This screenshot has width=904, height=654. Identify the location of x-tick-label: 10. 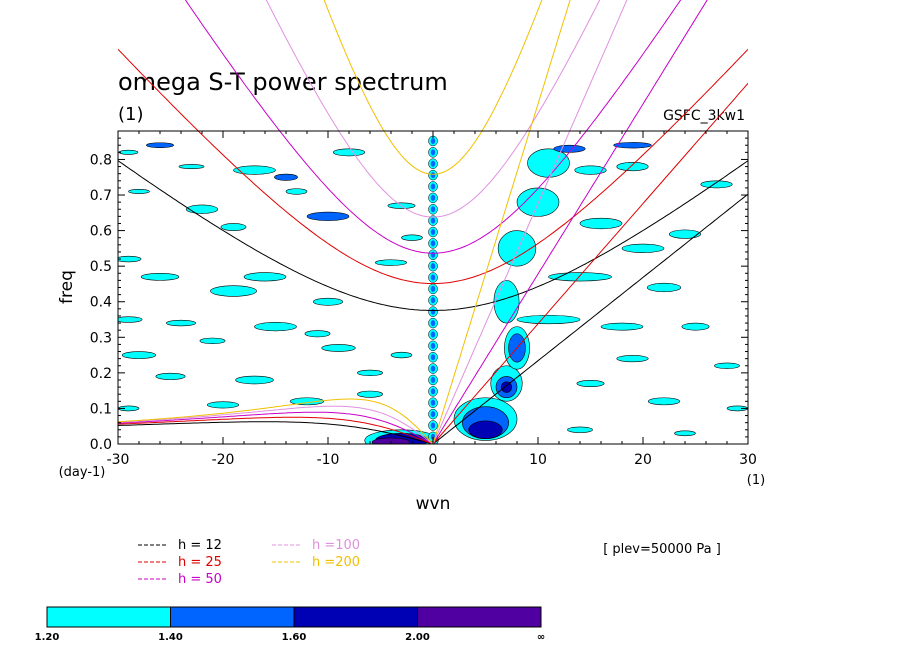
(538, 460).